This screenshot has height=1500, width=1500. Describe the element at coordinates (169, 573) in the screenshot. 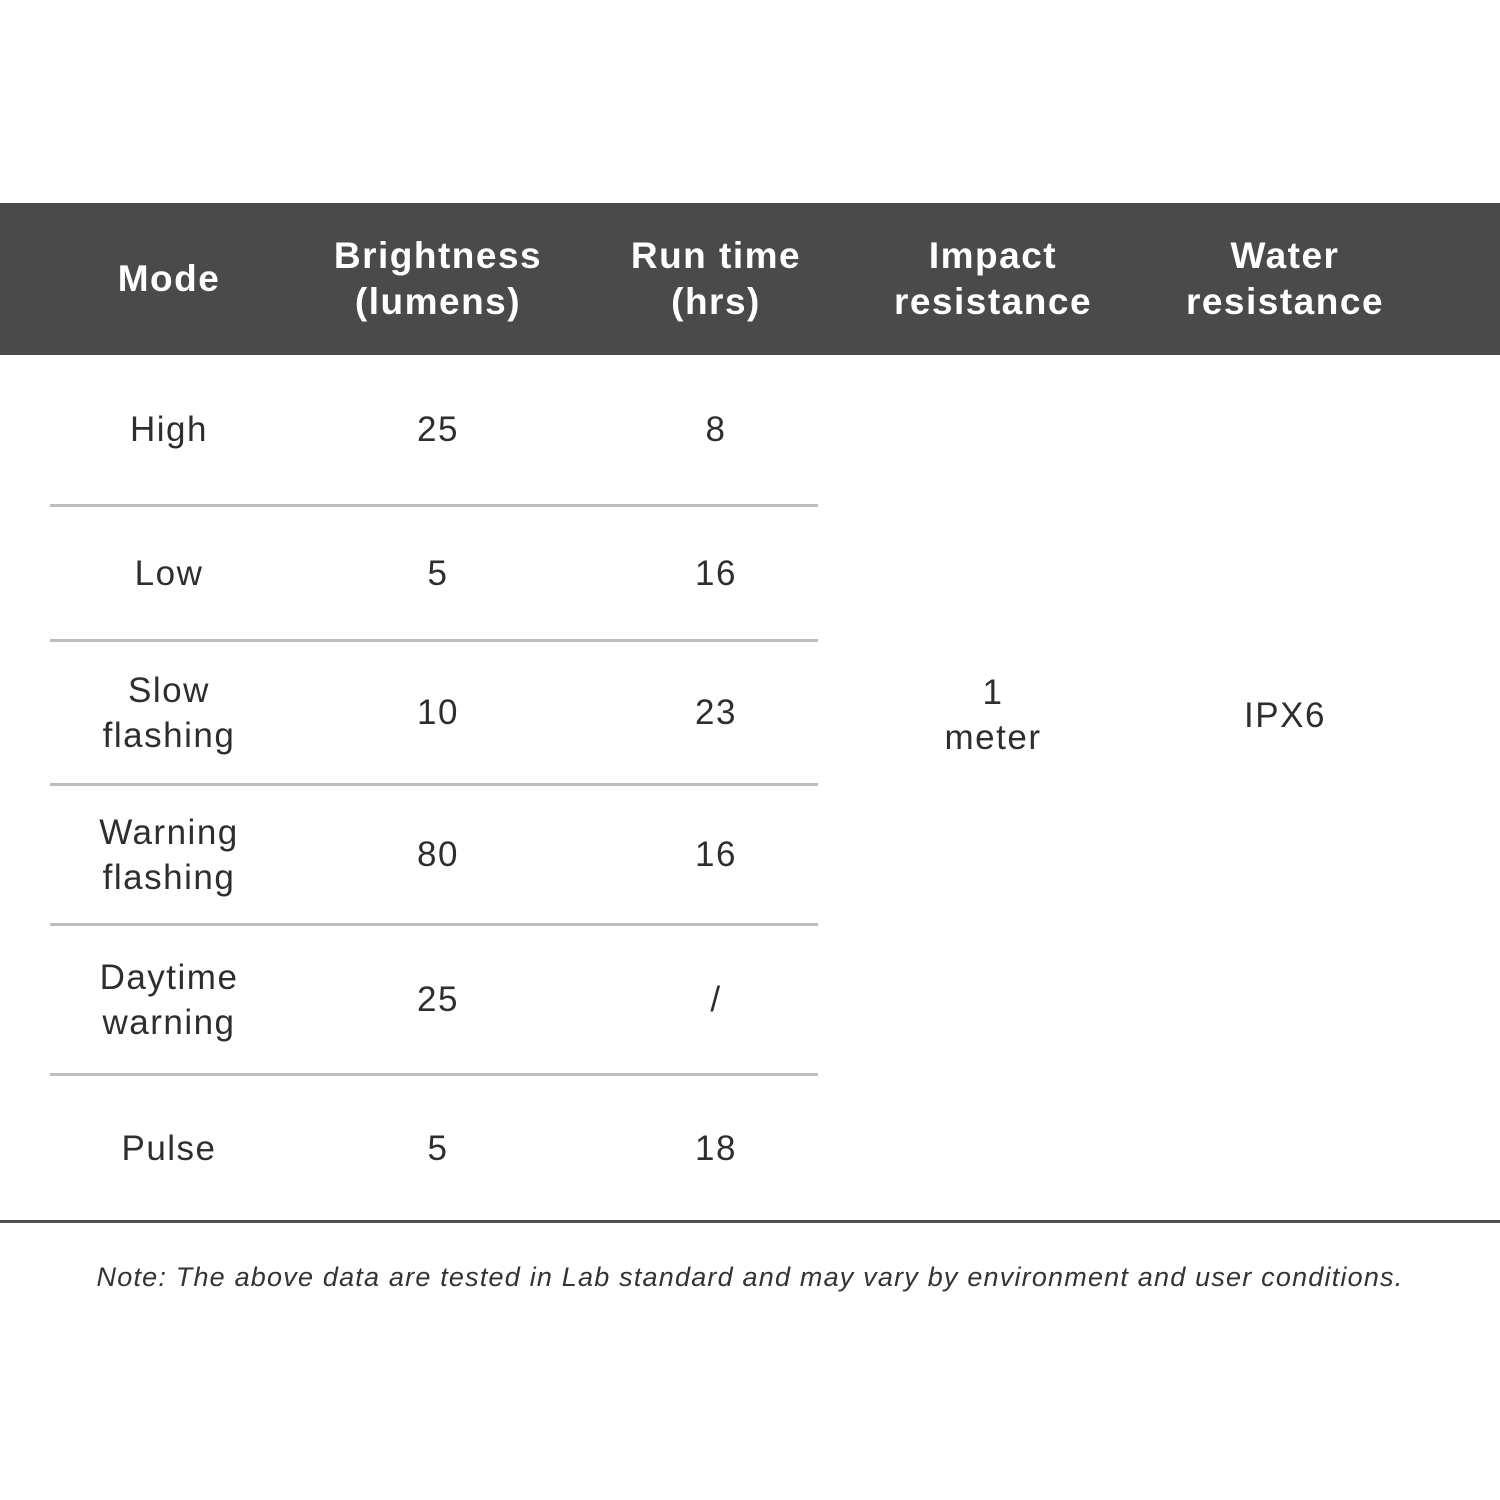

I see `cell-mode: Low` at that location.